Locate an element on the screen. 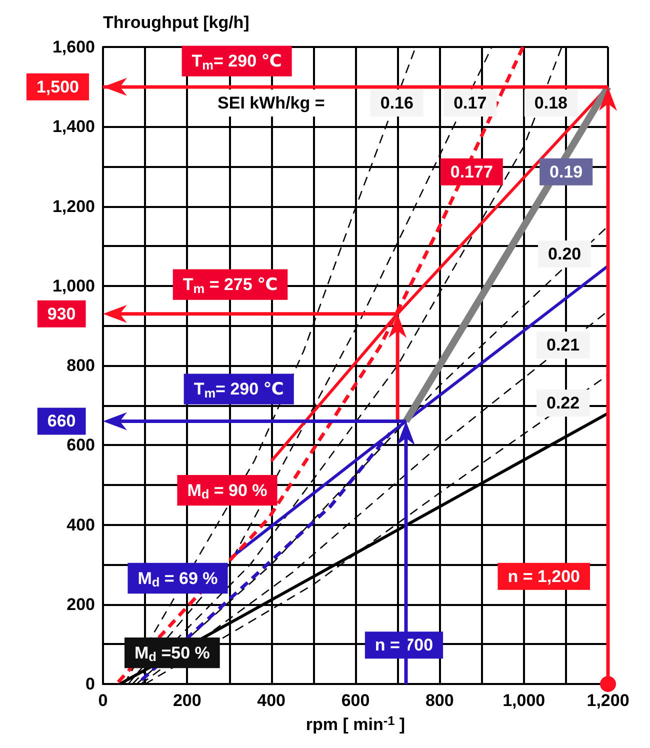  x-tick-label: 1,000 is located at coordinates (524, 700).